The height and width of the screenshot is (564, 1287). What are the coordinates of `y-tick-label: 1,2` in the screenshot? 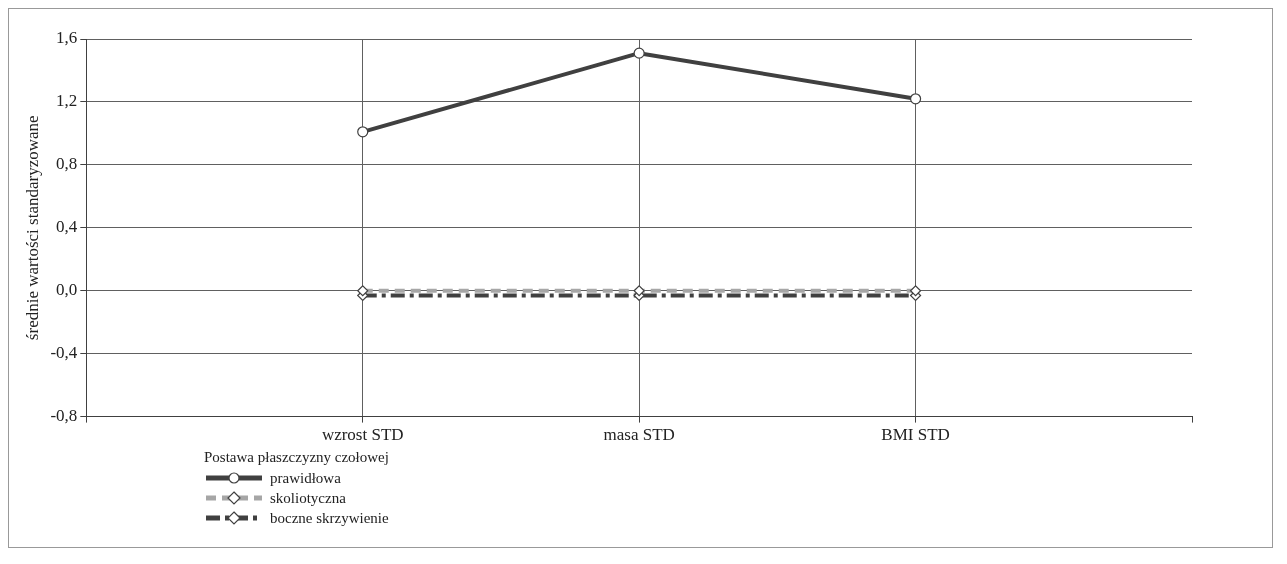 It's located at (67, 101).